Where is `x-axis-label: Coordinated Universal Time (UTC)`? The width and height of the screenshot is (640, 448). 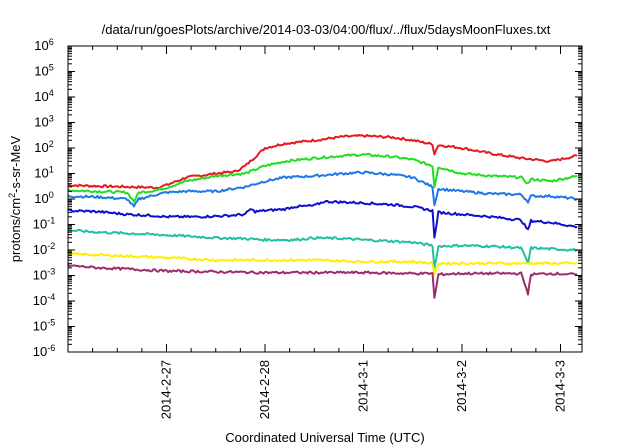
x-axis-label: Coordinated Universal Time (UTC) is located at coordinates (324, 437).